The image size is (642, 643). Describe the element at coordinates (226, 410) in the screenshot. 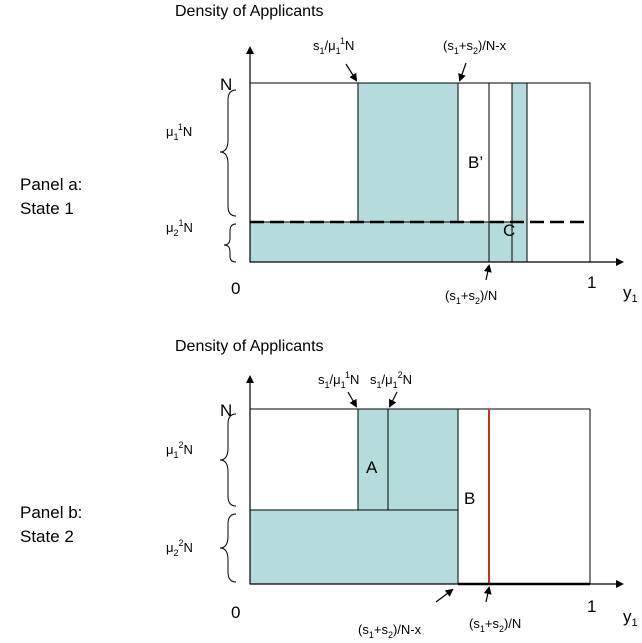

I see `panel-b-y-top-label: N` at that location.